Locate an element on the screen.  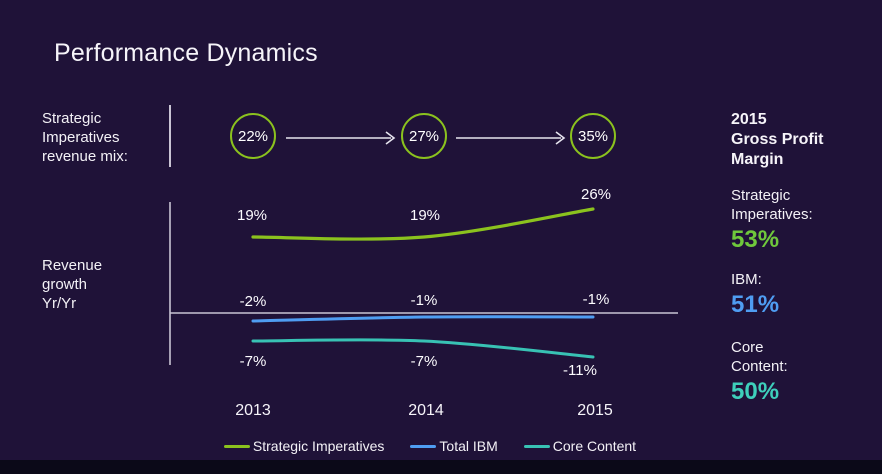
data-label: -11% is located at coordinates (580, 370).